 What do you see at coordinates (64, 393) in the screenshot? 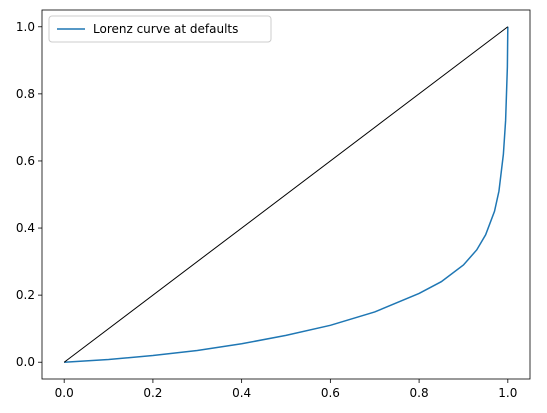
I see `x-tick-label: 0.0` at bounding box center [64, 393].